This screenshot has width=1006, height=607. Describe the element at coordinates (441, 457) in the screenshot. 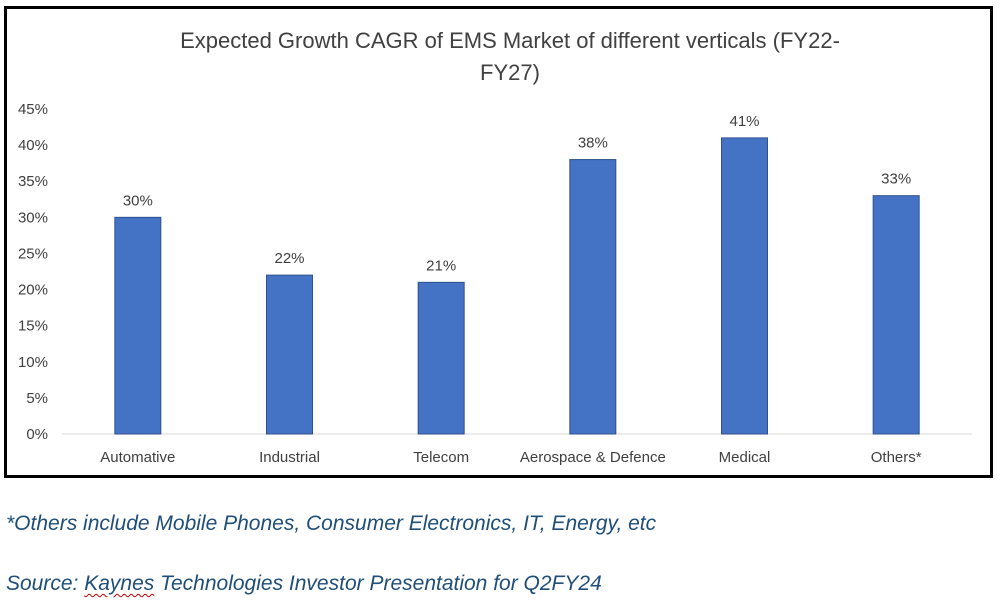

I see `x-tick-label: Telecom` at that location.